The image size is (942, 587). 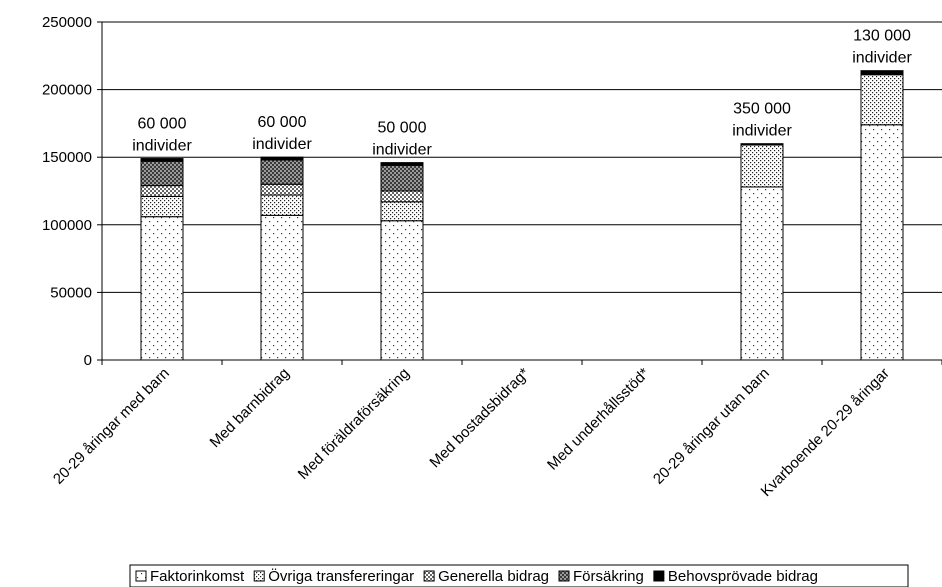 I want to click on x-category-label: Kvarboende 20-29 åringar, so click(x=825, y=432).